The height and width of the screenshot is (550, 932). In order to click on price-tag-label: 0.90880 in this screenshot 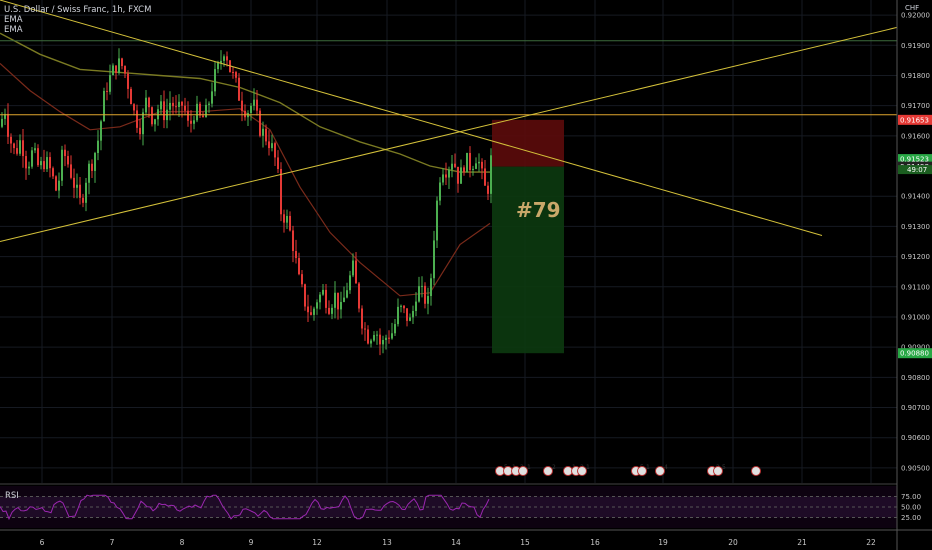, I will do `click(914, 354)`.